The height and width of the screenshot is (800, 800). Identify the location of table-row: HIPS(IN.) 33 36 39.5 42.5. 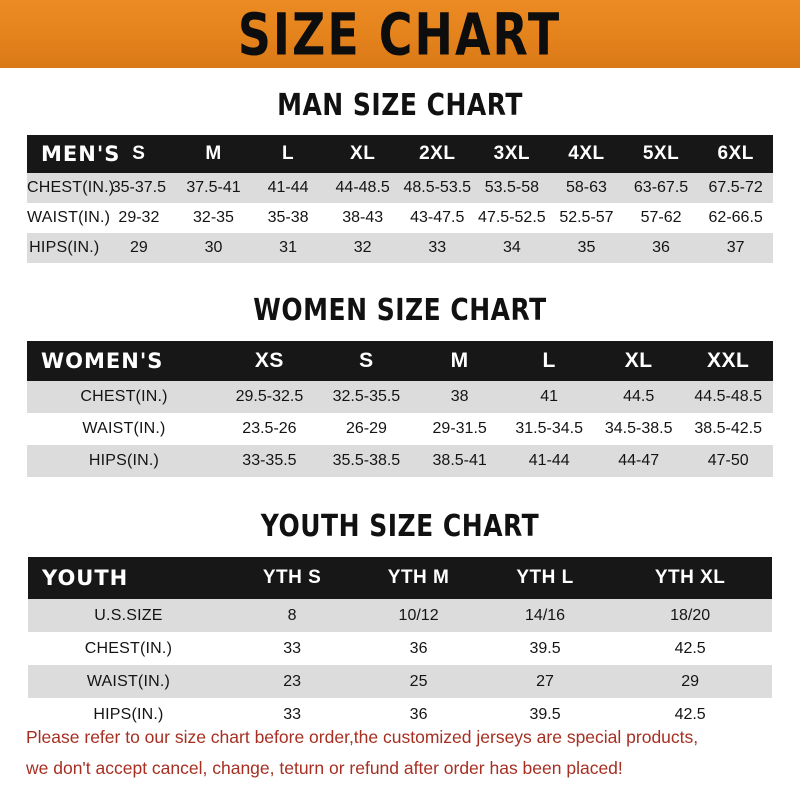
(400, 714).